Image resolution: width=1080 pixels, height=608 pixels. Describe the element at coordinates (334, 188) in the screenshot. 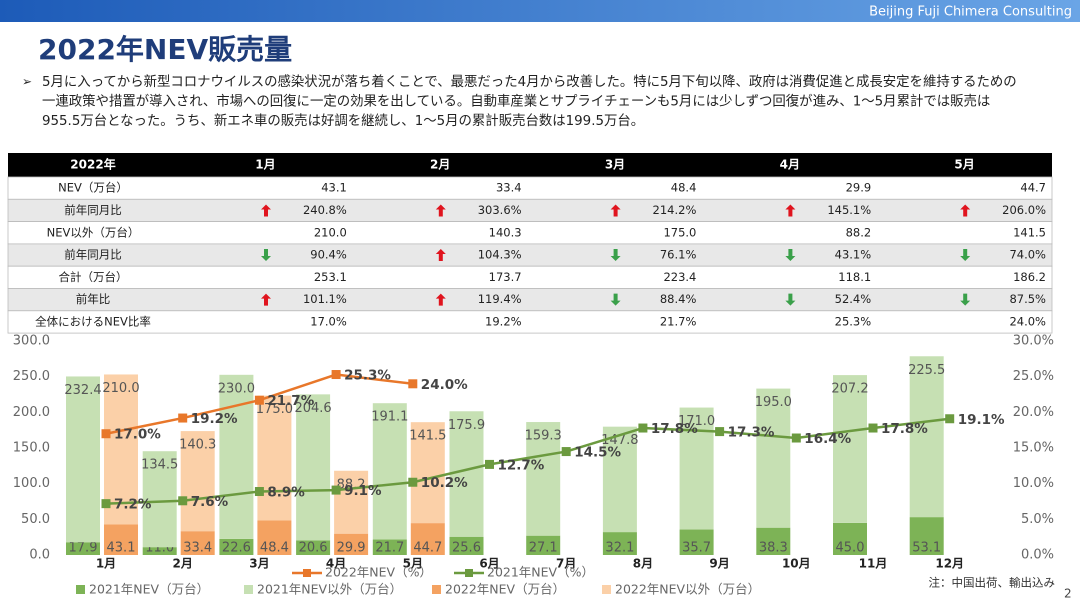

I see `cell: 43.1` at that location.